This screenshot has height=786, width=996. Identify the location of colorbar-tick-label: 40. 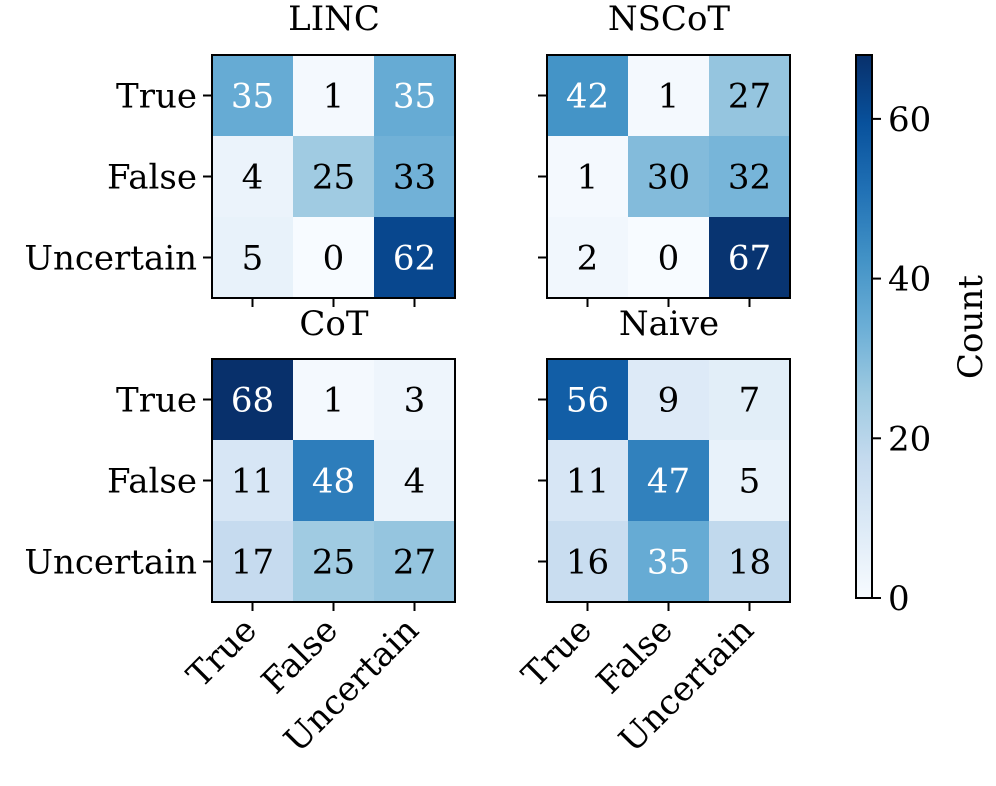
(909, 280).